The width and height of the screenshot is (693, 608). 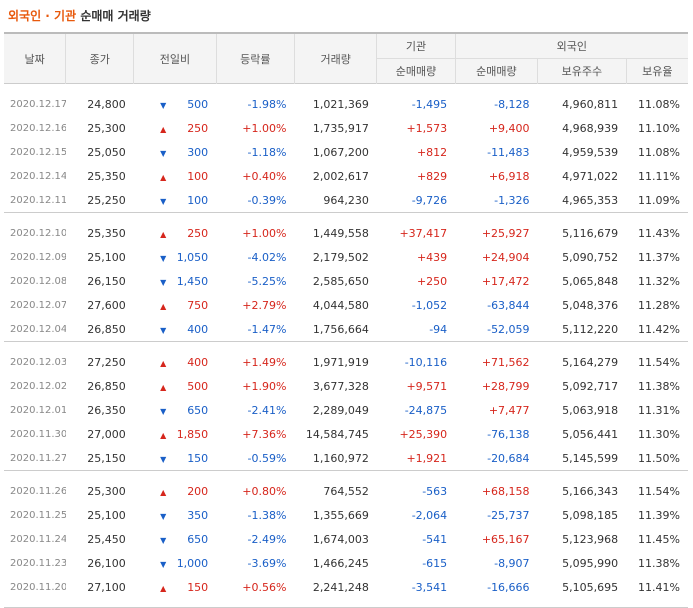 What do you see at coordinates (100, 515) in the screenshot?
I see `cell-close: 25,100` at bounding box center [100, 515].